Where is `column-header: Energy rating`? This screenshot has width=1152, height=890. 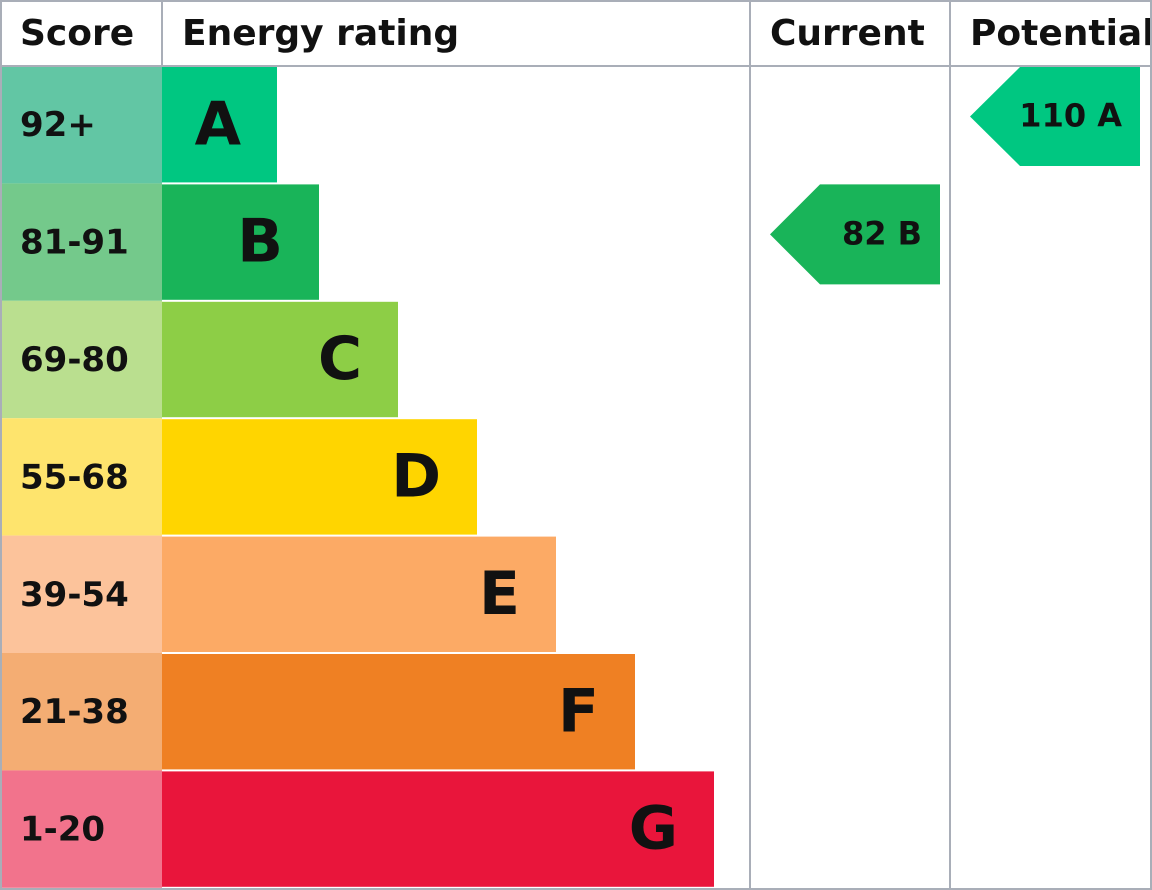 column-header: Energy rating is located at coordinates (320, 33).